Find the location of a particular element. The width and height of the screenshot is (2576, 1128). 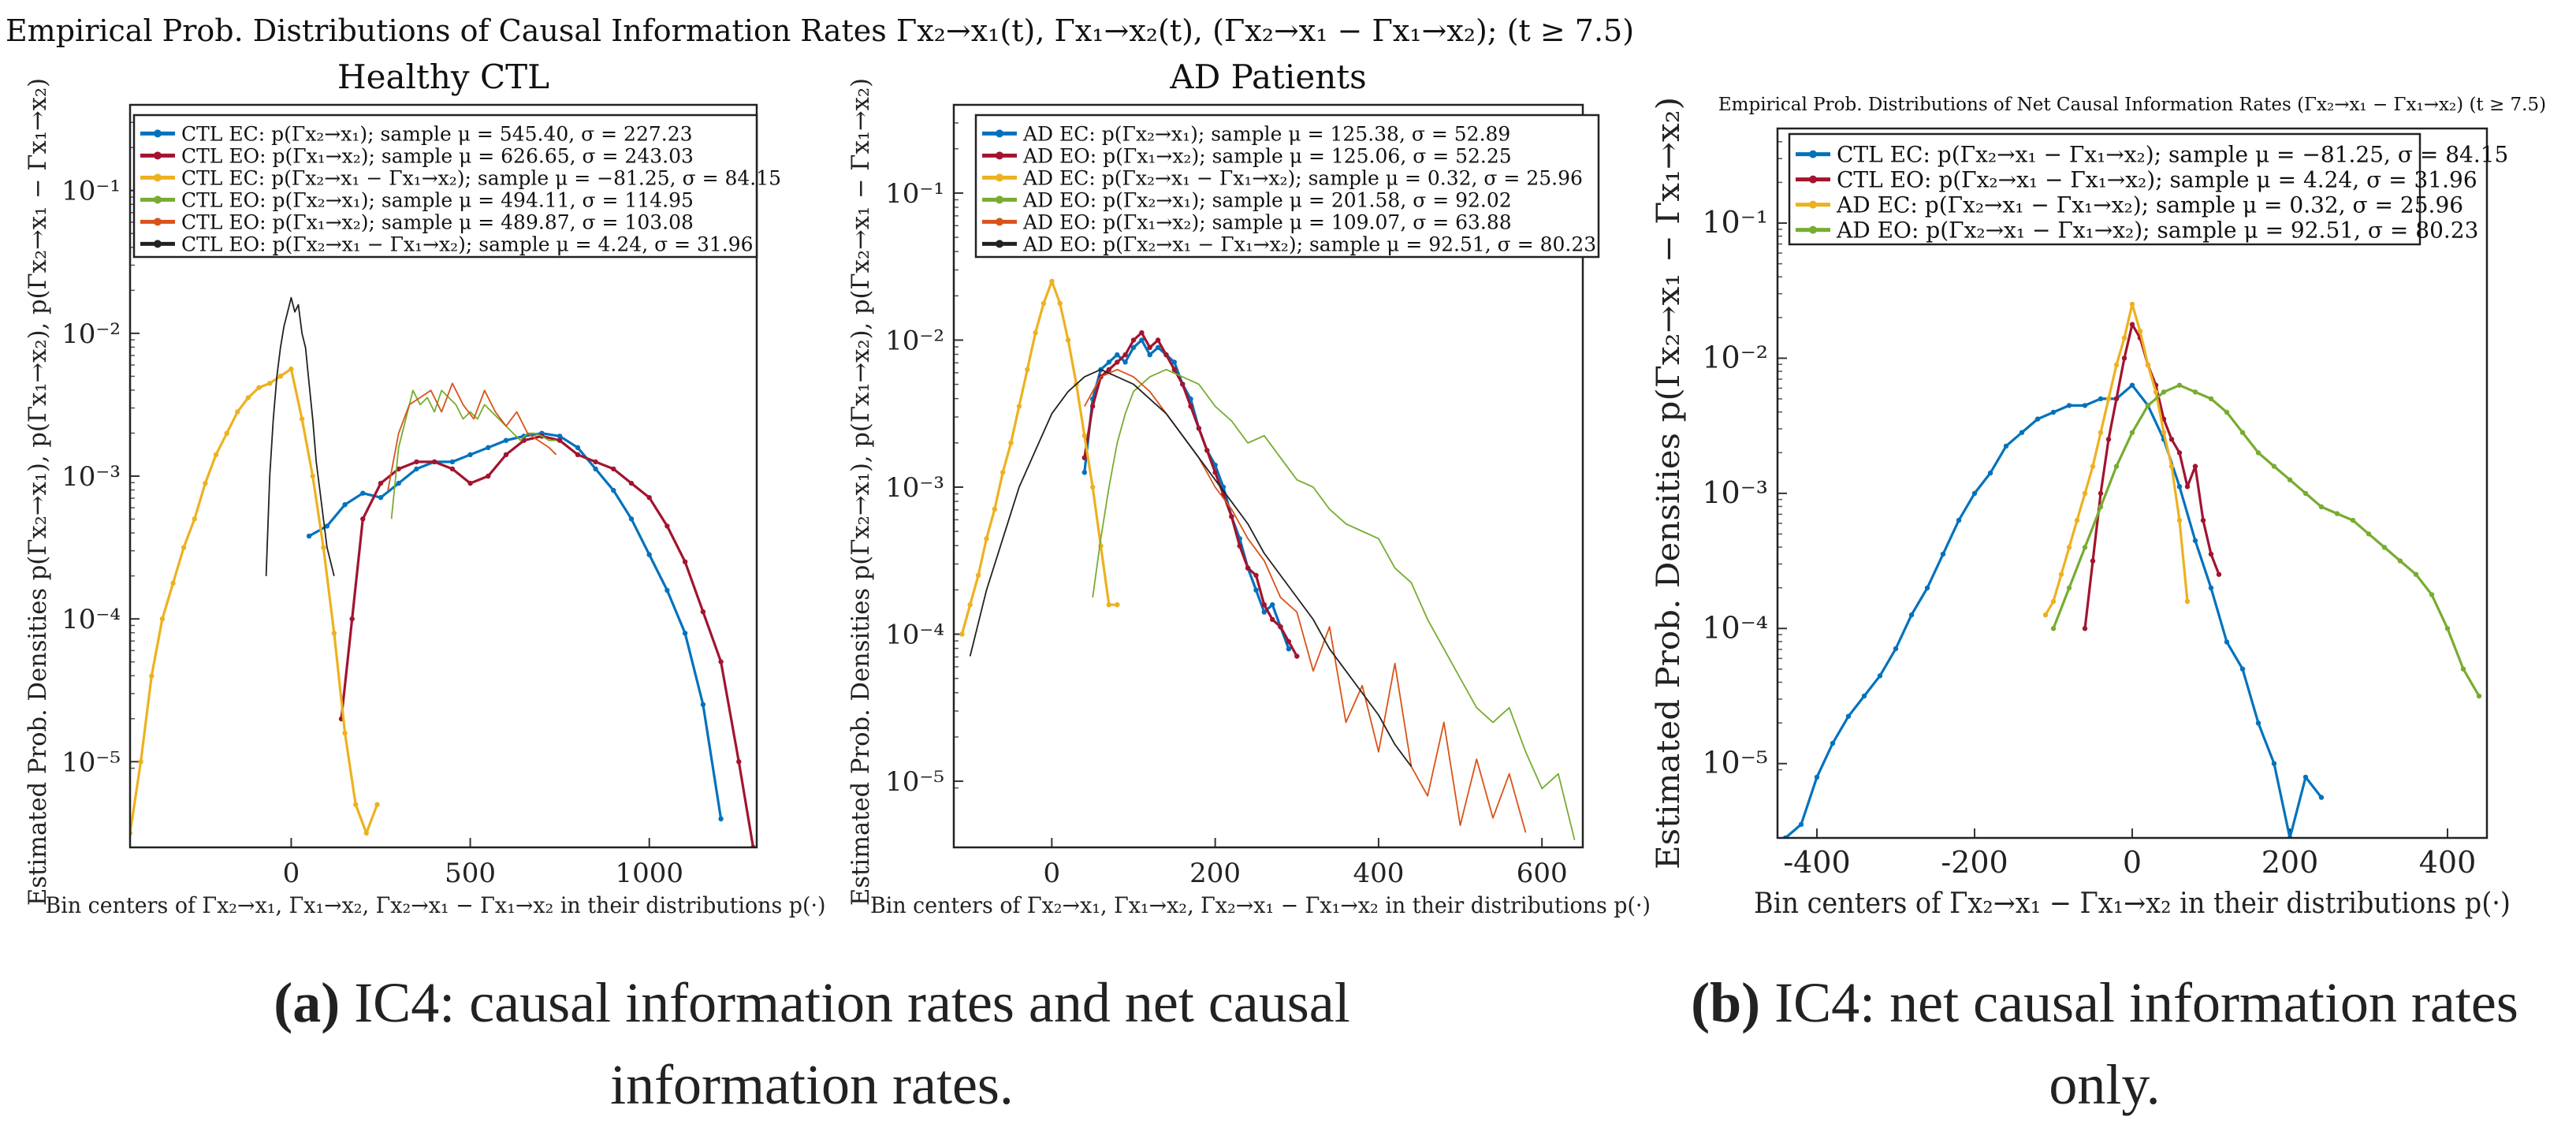

y-tick-label: 10⁻² is located at coordinates (91, 334).